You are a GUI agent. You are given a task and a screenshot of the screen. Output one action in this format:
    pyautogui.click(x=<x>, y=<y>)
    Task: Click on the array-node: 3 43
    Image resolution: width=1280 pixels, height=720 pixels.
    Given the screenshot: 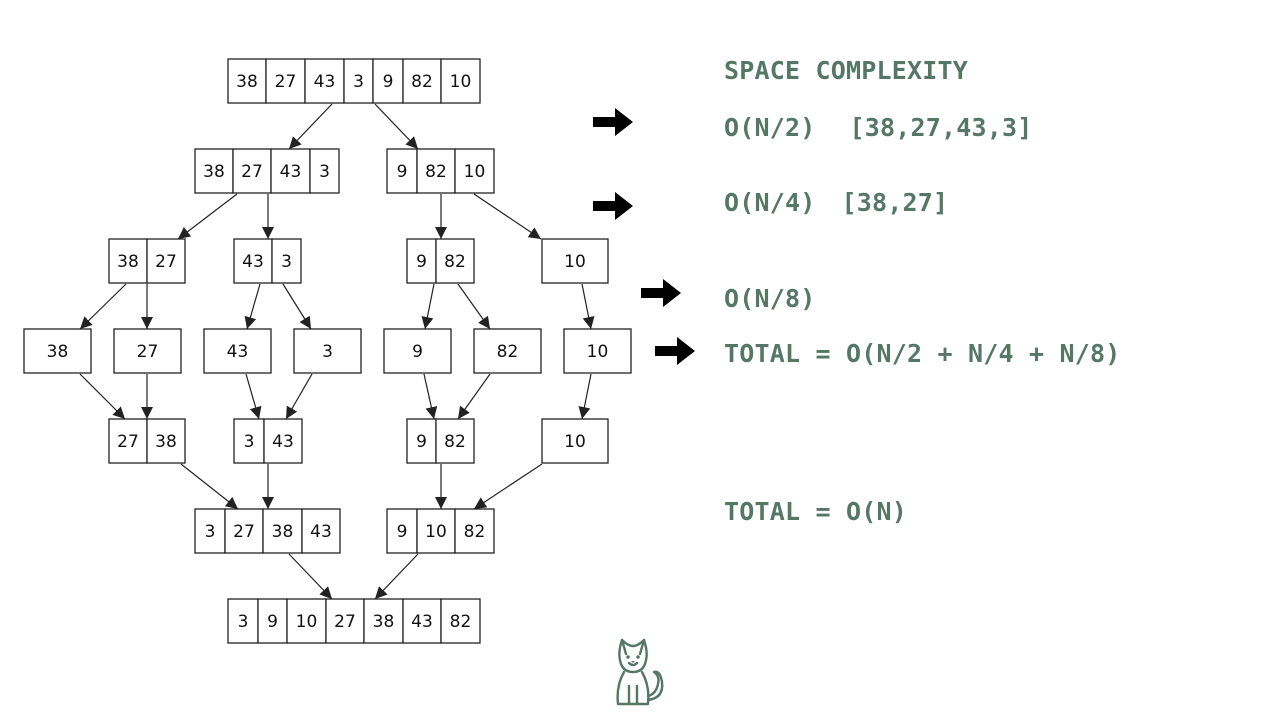 What is the action you would take?
    pyautogui.click(x=268, y=441)
    